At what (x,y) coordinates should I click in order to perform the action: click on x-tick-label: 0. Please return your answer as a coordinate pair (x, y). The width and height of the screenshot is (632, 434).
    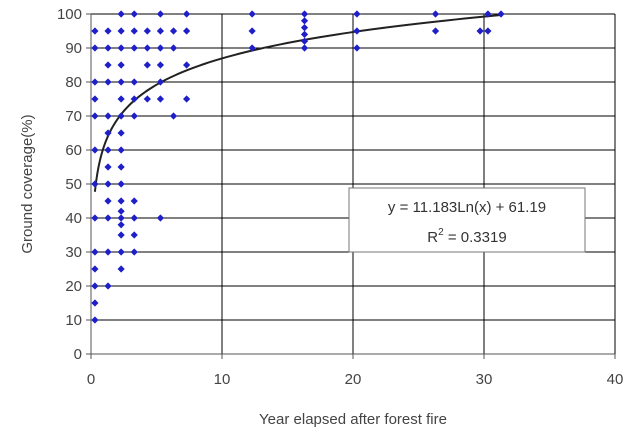
    Looking at the image, I should click on (91, 379).